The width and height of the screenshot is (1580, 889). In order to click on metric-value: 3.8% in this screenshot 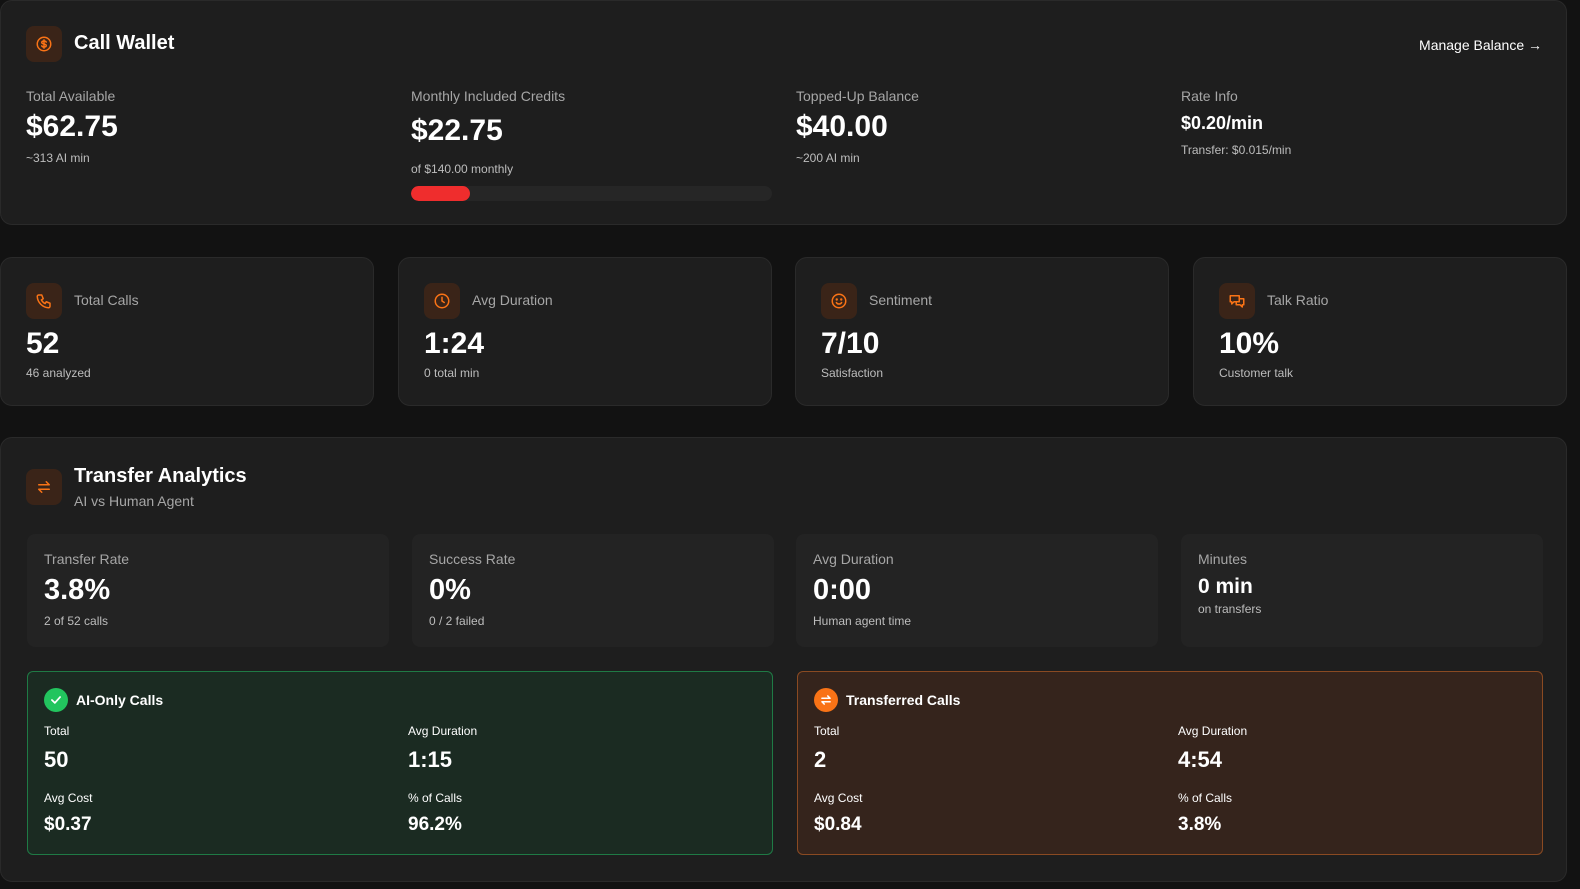, I will do `click(77, 590)`.